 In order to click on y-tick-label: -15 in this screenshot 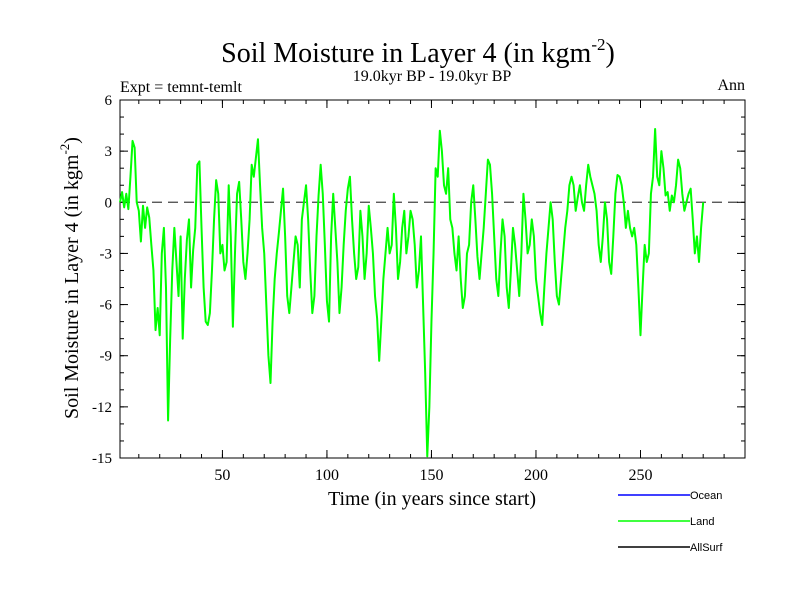, I will do `click(102, 459)`.